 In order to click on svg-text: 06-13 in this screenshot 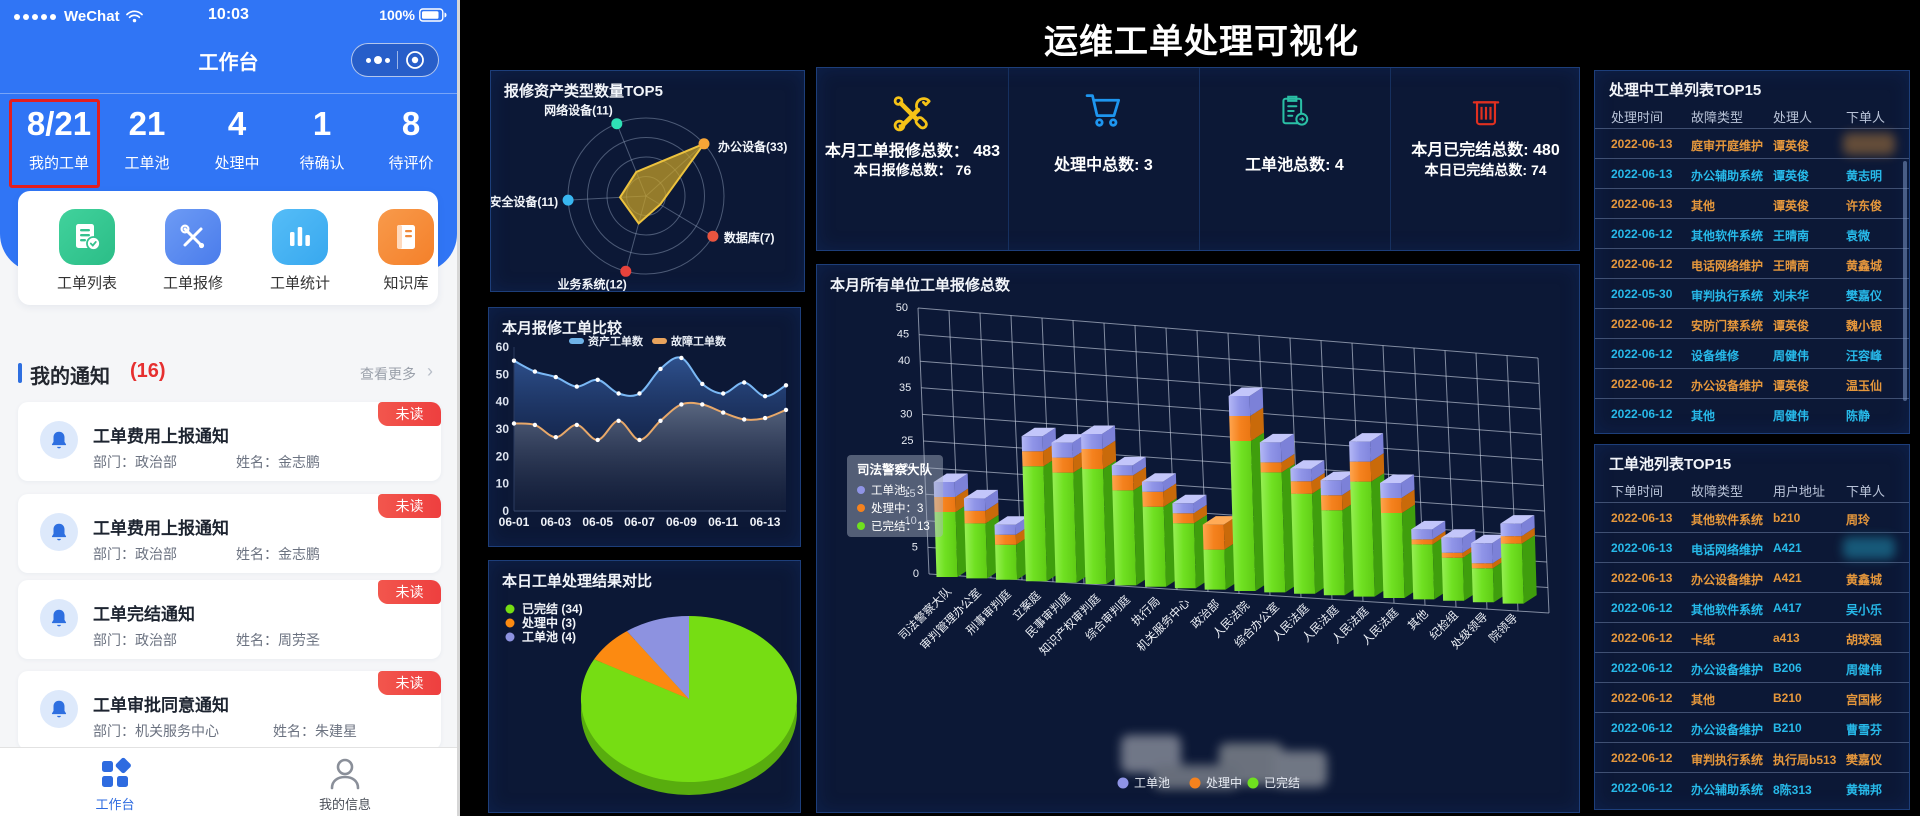, I will do `click(765, 522)`.